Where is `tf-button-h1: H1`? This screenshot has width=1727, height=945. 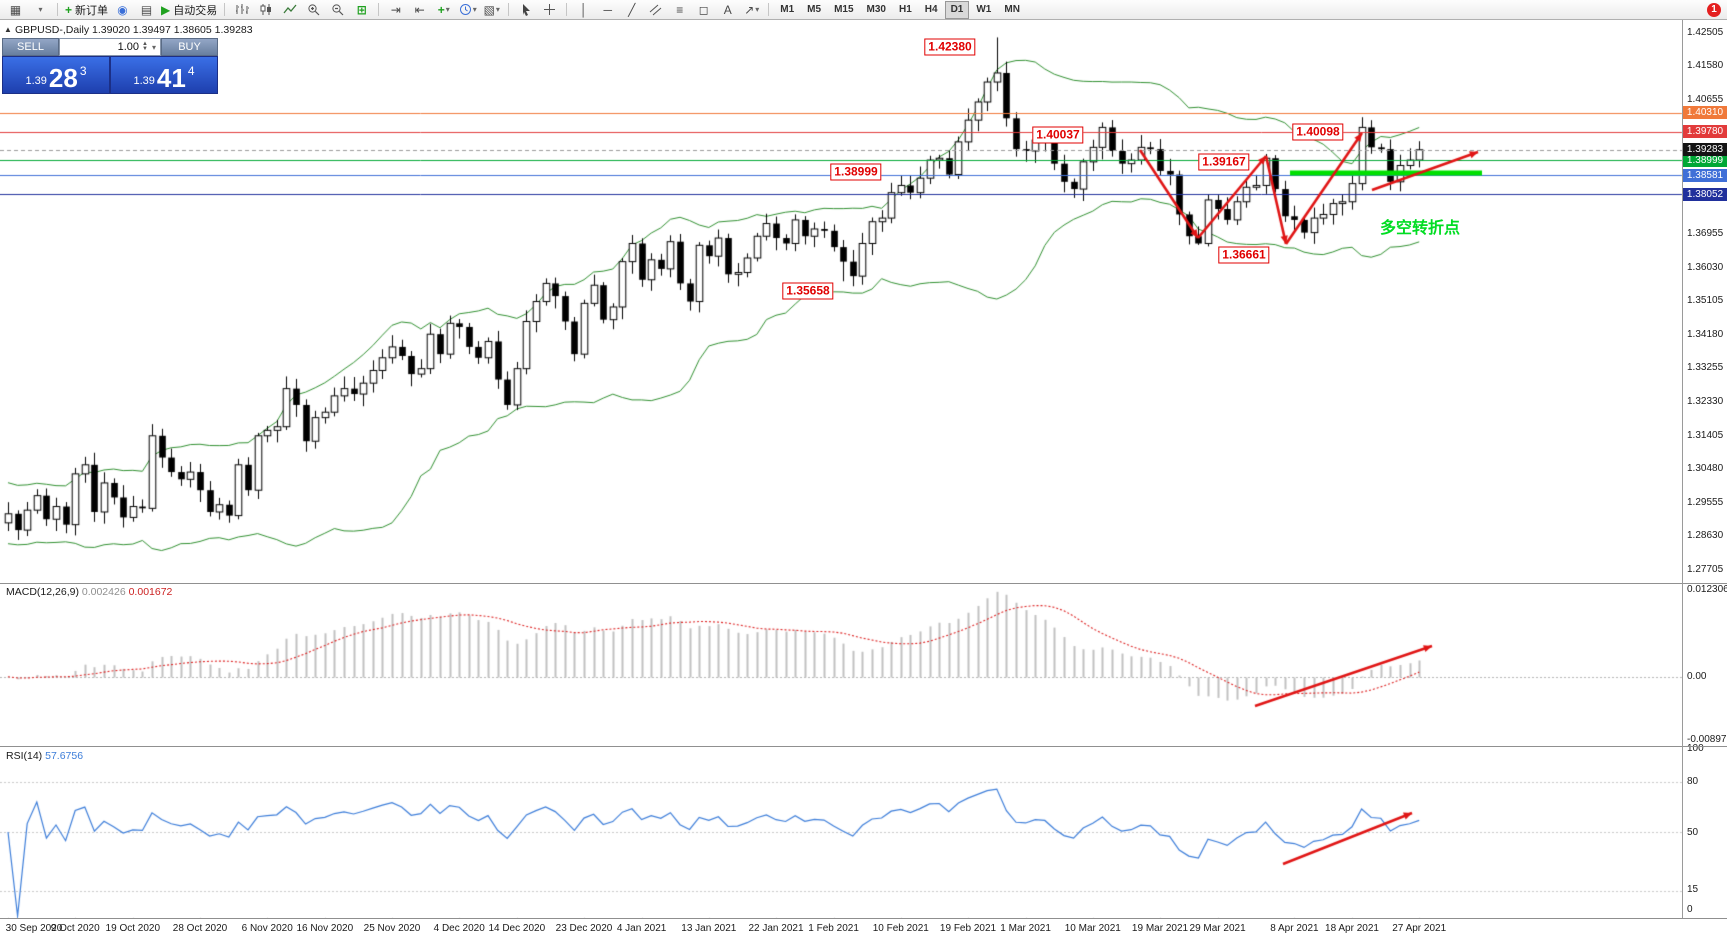 tf-button-h1: H1 is located at coordinates (905, 9).